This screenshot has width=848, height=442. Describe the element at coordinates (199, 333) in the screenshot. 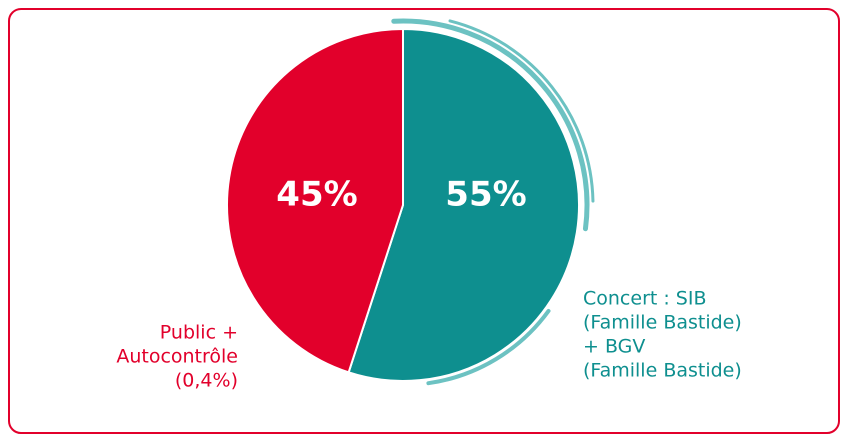

I see `category-label: Public +` at that location.